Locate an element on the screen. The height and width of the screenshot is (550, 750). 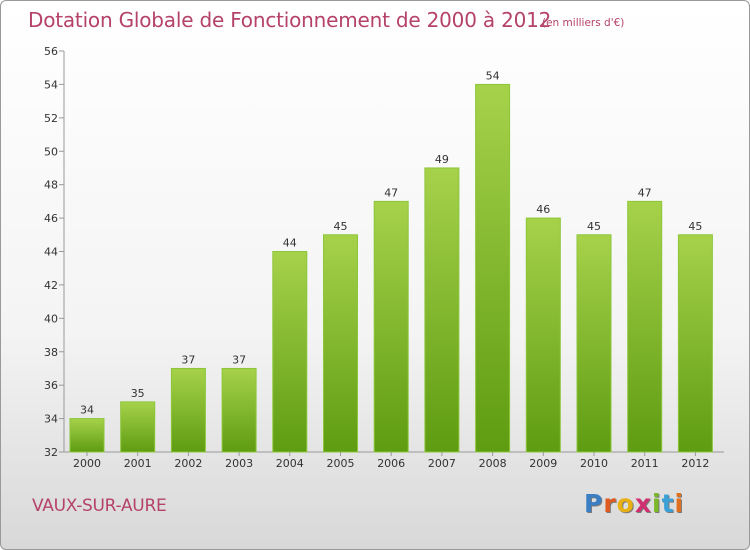
x-tick-label: 2012 is located at coordinates (695, 463).